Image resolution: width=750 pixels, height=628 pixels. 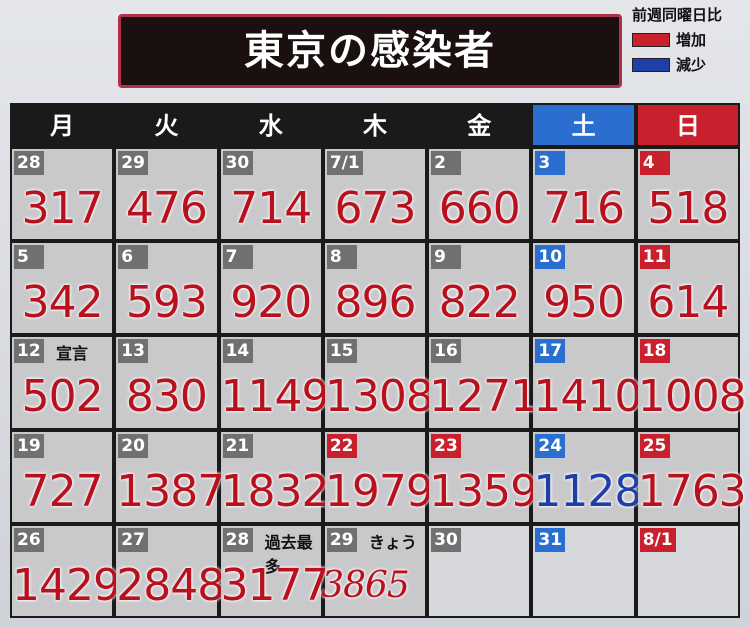 What do you see at coordinates (271, 208) in the screenshot?
I see `case-count: 714` at bounding box center [271, 208].